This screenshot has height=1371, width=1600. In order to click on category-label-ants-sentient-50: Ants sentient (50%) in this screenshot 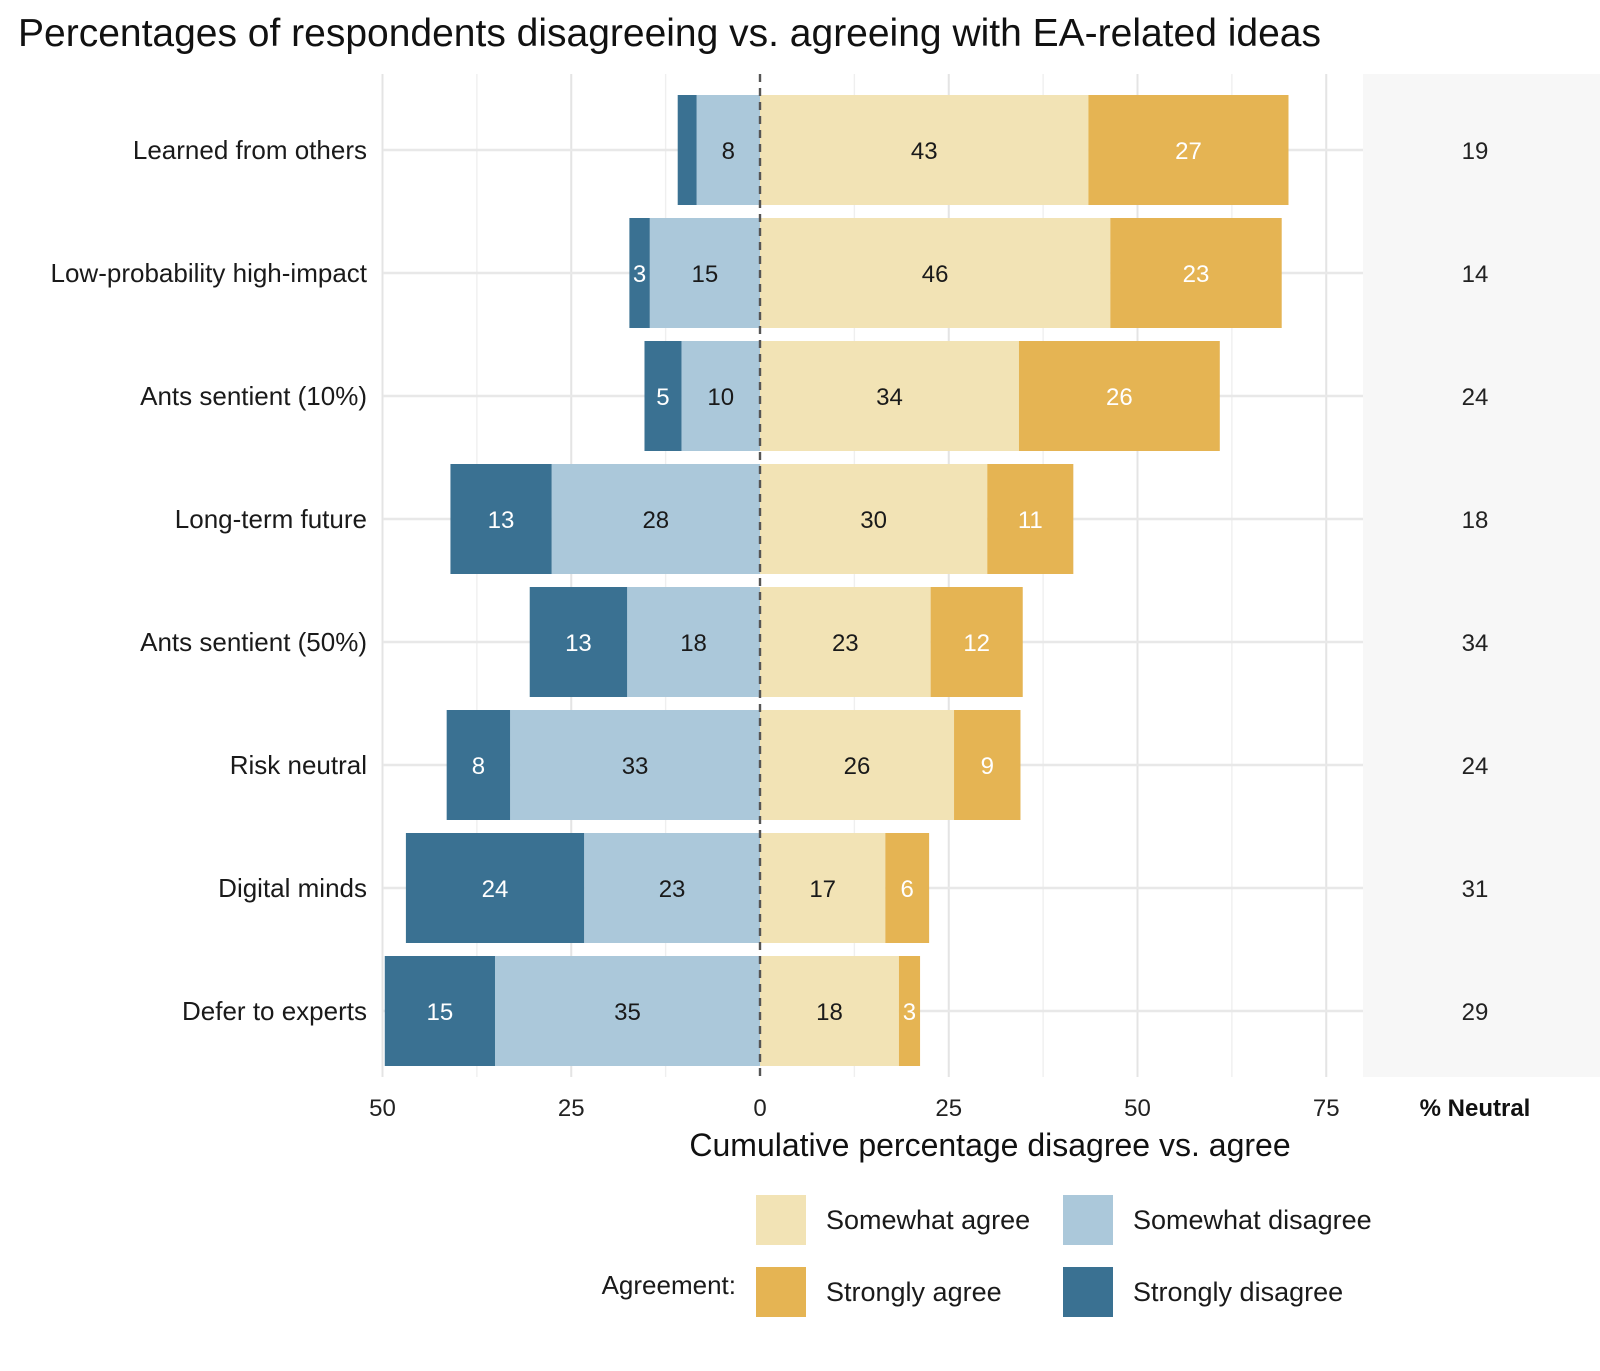, I will do `click(253, 642)`.